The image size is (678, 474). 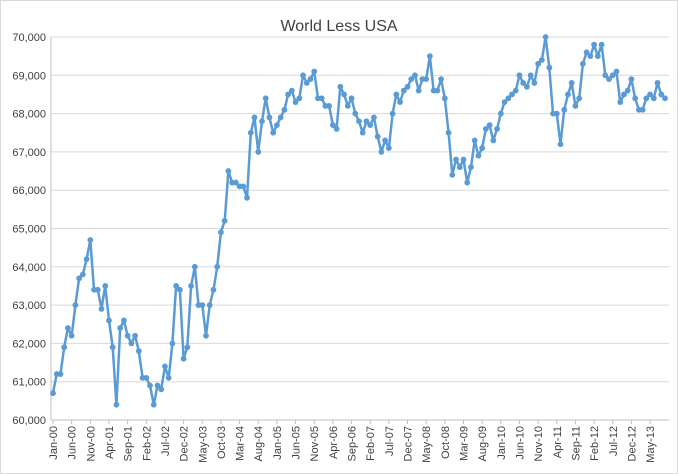 I want to click on x-tick-label: Sep-01, so click(x=129, y=443).